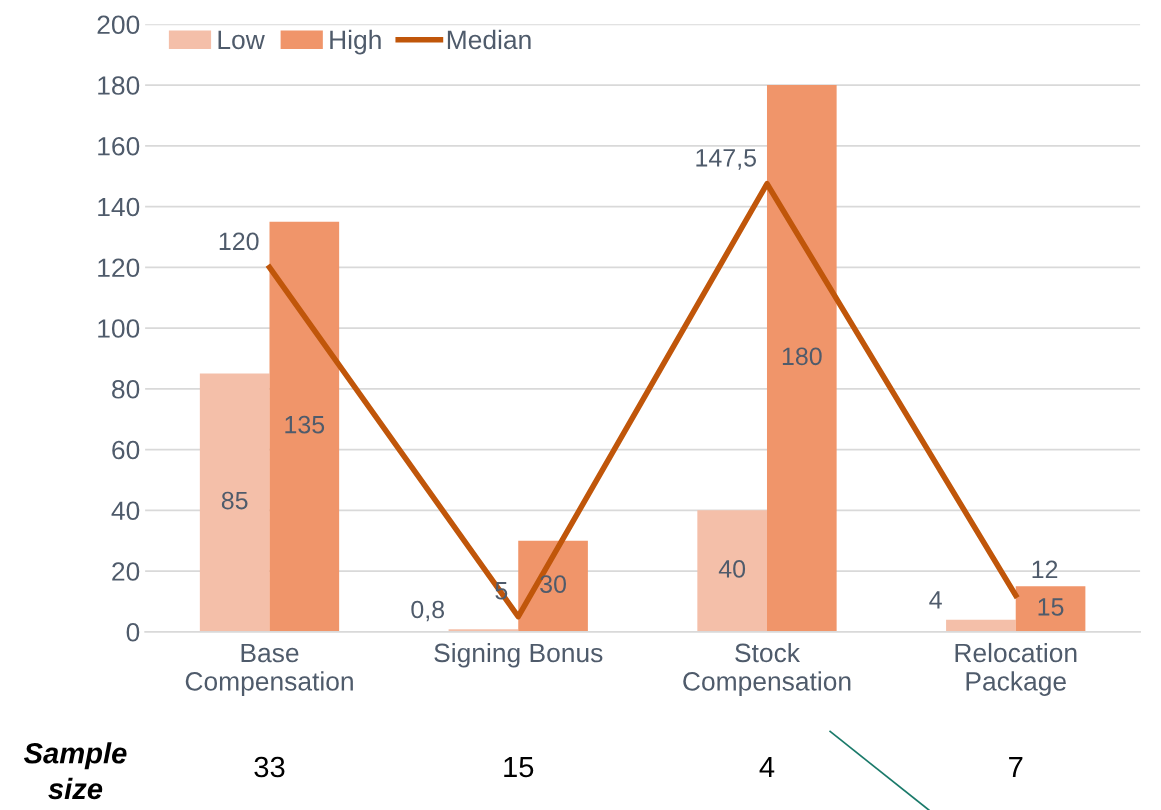  Describe the element at coordinates (126, 450) in the screenshot. I see `y-tick-label: 60` at that location.